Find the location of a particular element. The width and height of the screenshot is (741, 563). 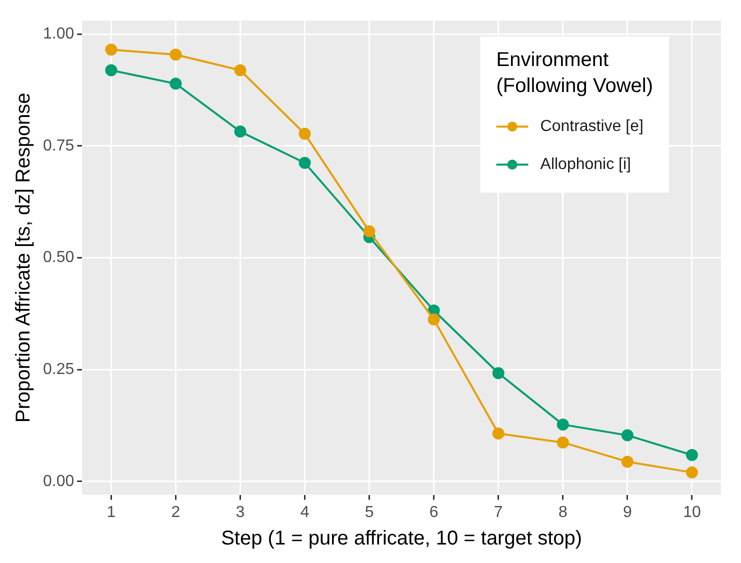

y-tick-label: 0.50 is located at coordinates (58, 257).